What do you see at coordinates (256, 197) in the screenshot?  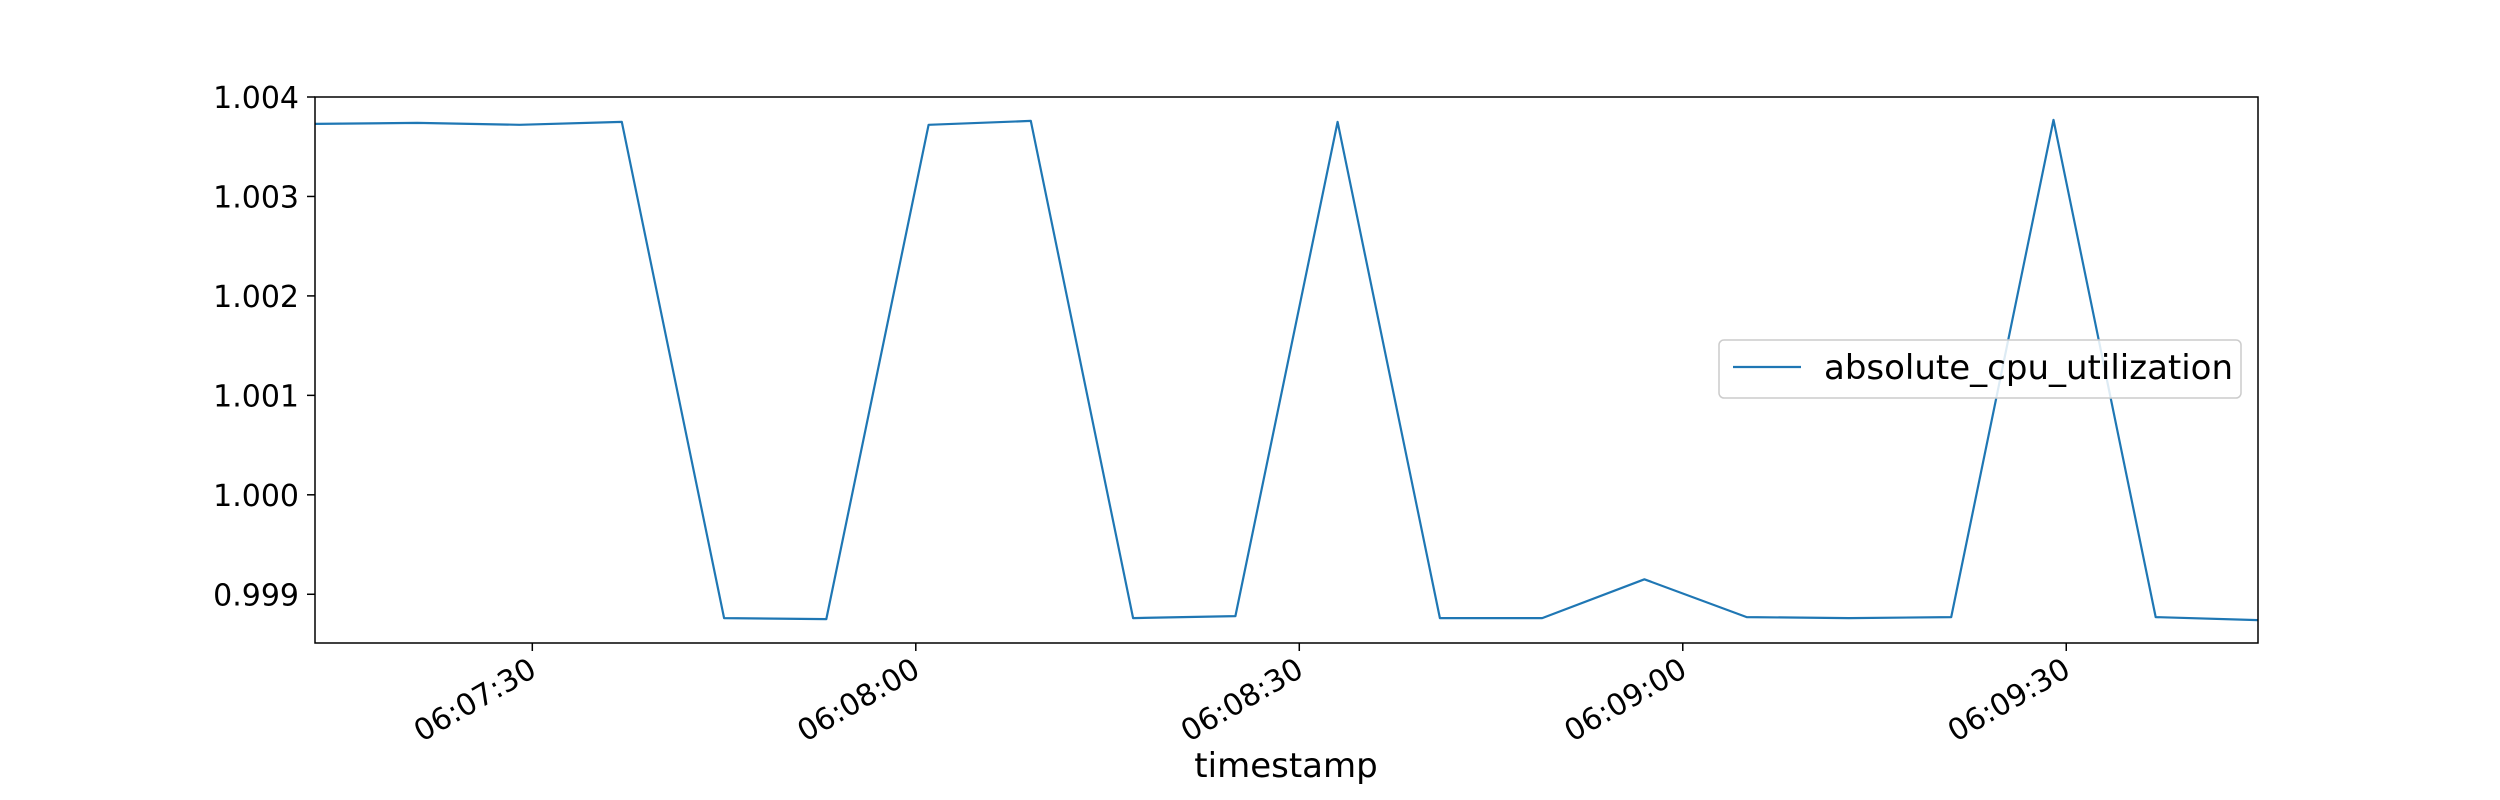 I see `y-tick-label: 1.003` at bounding box center [256, 197].